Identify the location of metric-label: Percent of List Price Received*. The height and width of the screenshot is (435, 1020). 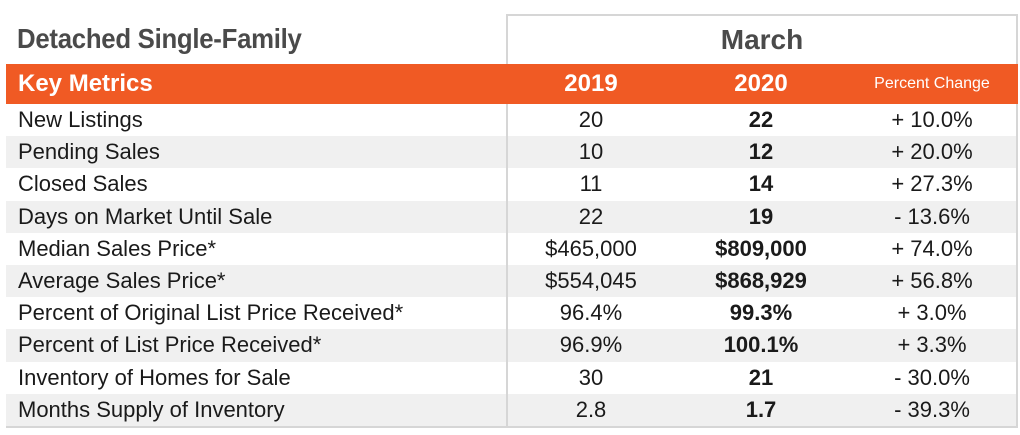
(170, 345).